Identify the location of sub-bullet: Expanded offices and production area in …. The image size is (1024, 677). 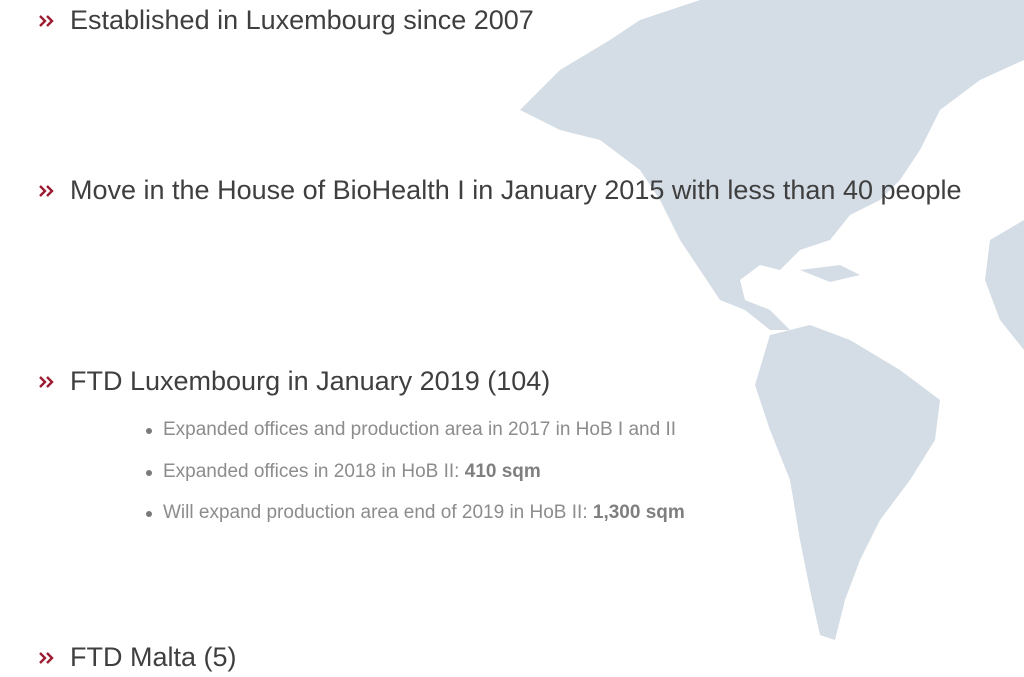
(588, 430).